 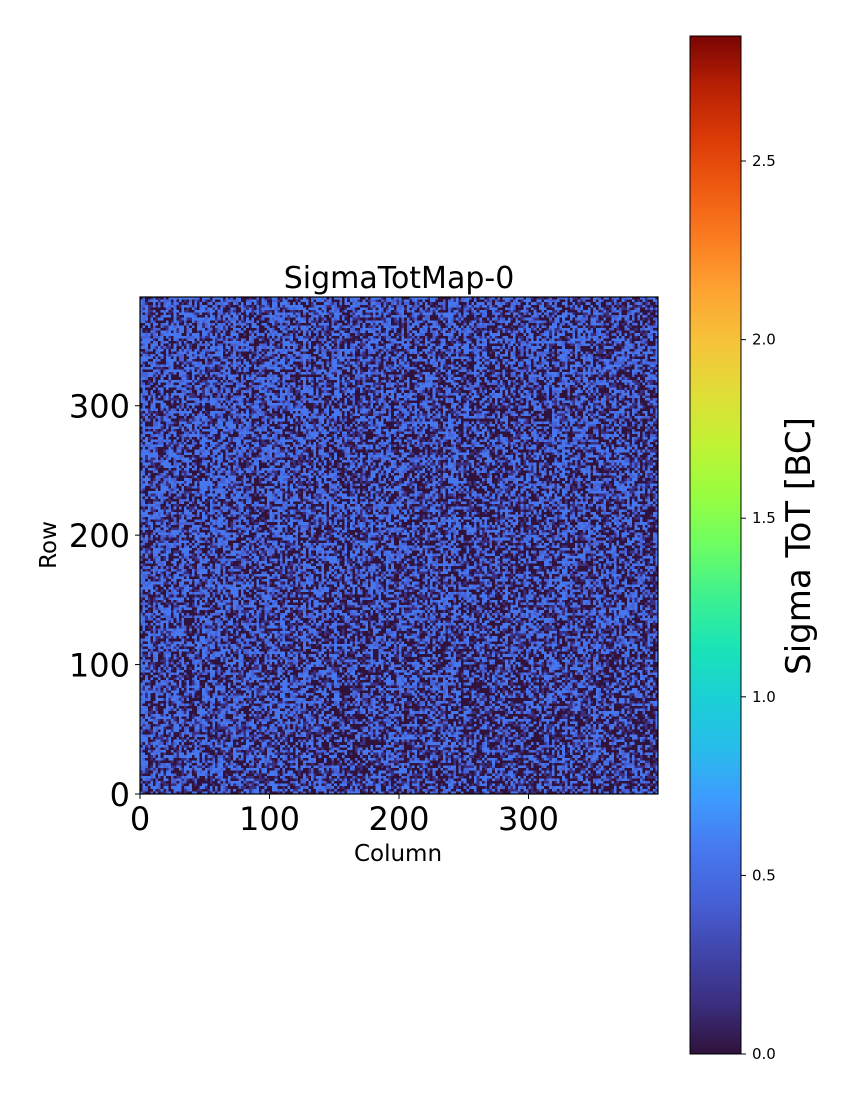 I want to click on colorbar-ticks: 0.0 0.5 1.0 1.5 2.0 2.5, so click(x=758, y=607).